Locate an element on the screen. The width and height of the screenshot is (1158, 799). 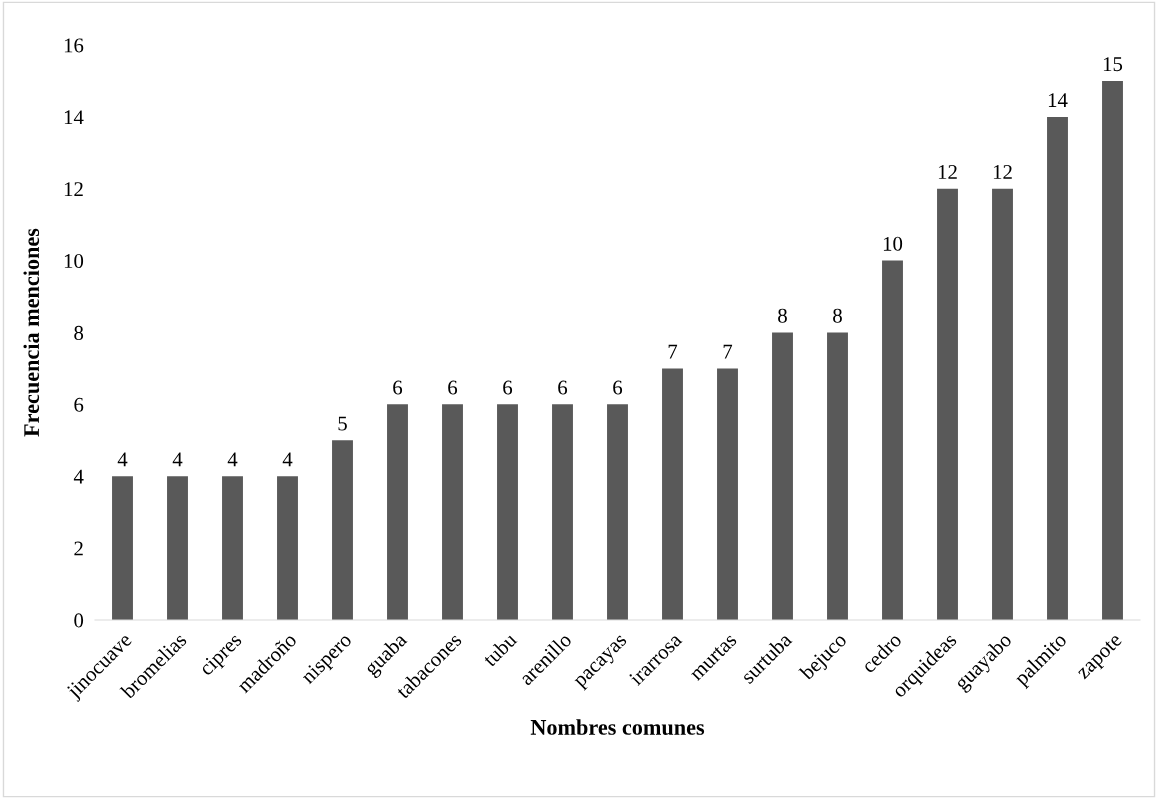
y-tick-label: 0 is located at coordinates (79, 620).